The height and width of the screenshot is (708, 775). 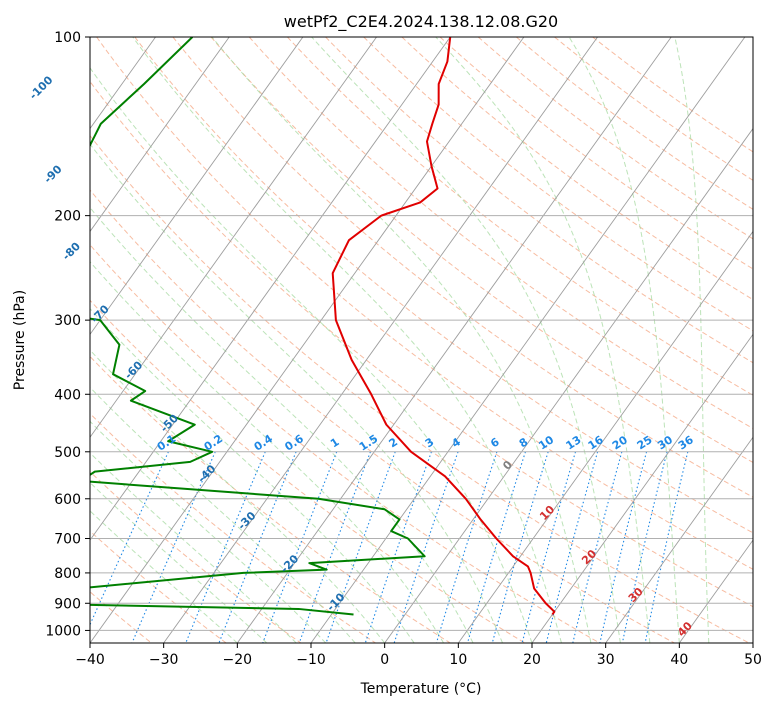 What do you see at coordinates (246, 520) in the screenshot?
I see `isotherm-label: -30` at bounding box center [246, 520].